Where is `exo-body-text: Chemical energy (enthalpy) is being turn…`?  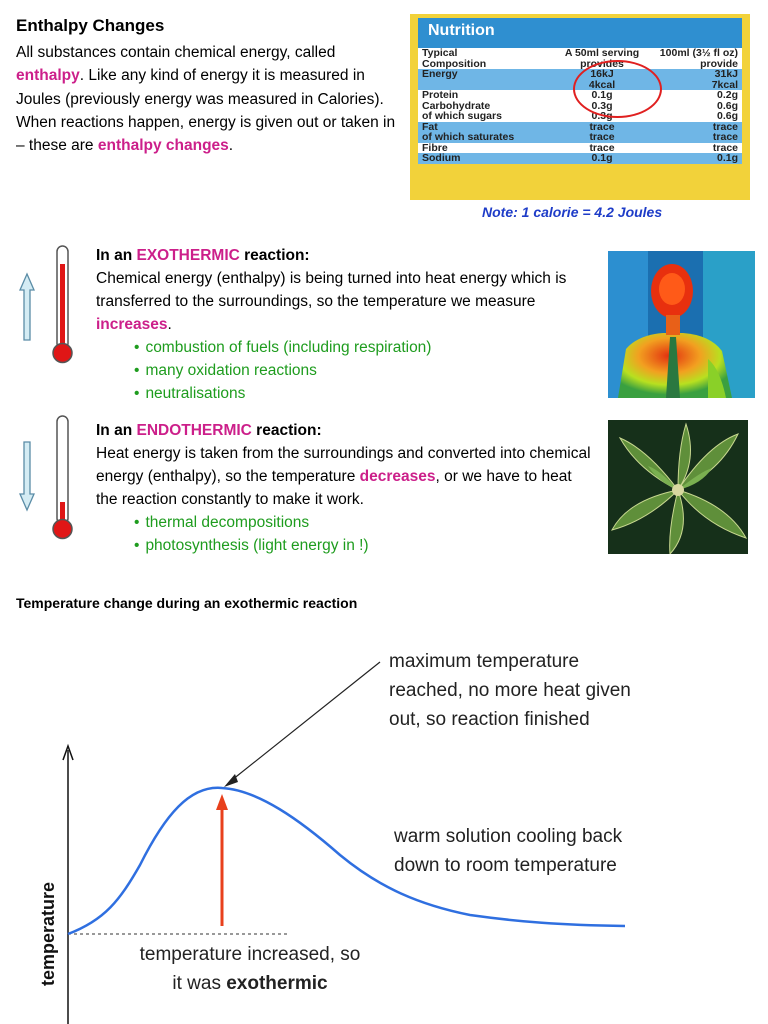
exo-body-text: Chemical energy (enthalpy) is being turn… is located at coordinates (331, 290).